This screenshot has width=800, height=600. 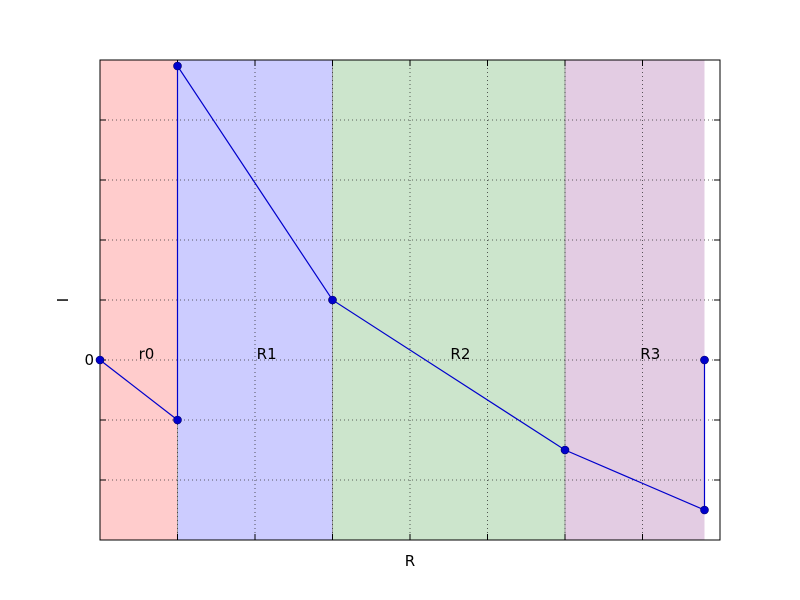 What do you see at coordinates (400, 354) in the screenshot?
I see `region-labels: r0 R1 R2 R3` at bounding box center [400, 354].